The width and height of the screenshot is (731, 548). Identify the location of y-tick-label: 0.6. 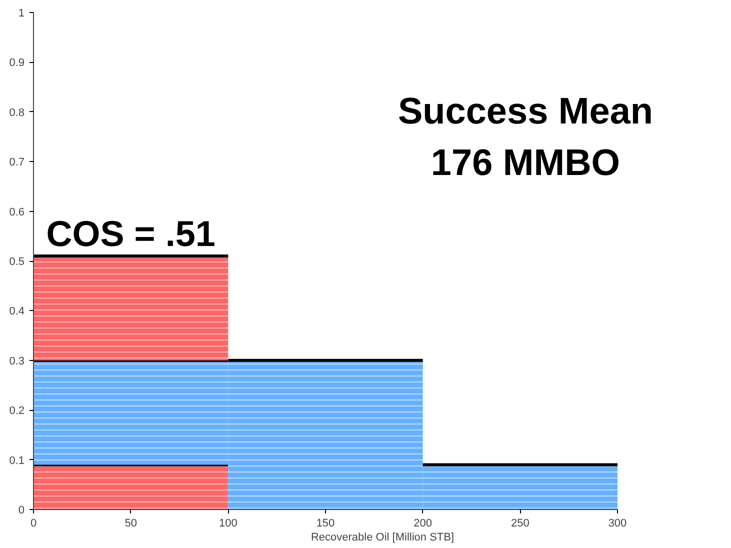
(17, 212).